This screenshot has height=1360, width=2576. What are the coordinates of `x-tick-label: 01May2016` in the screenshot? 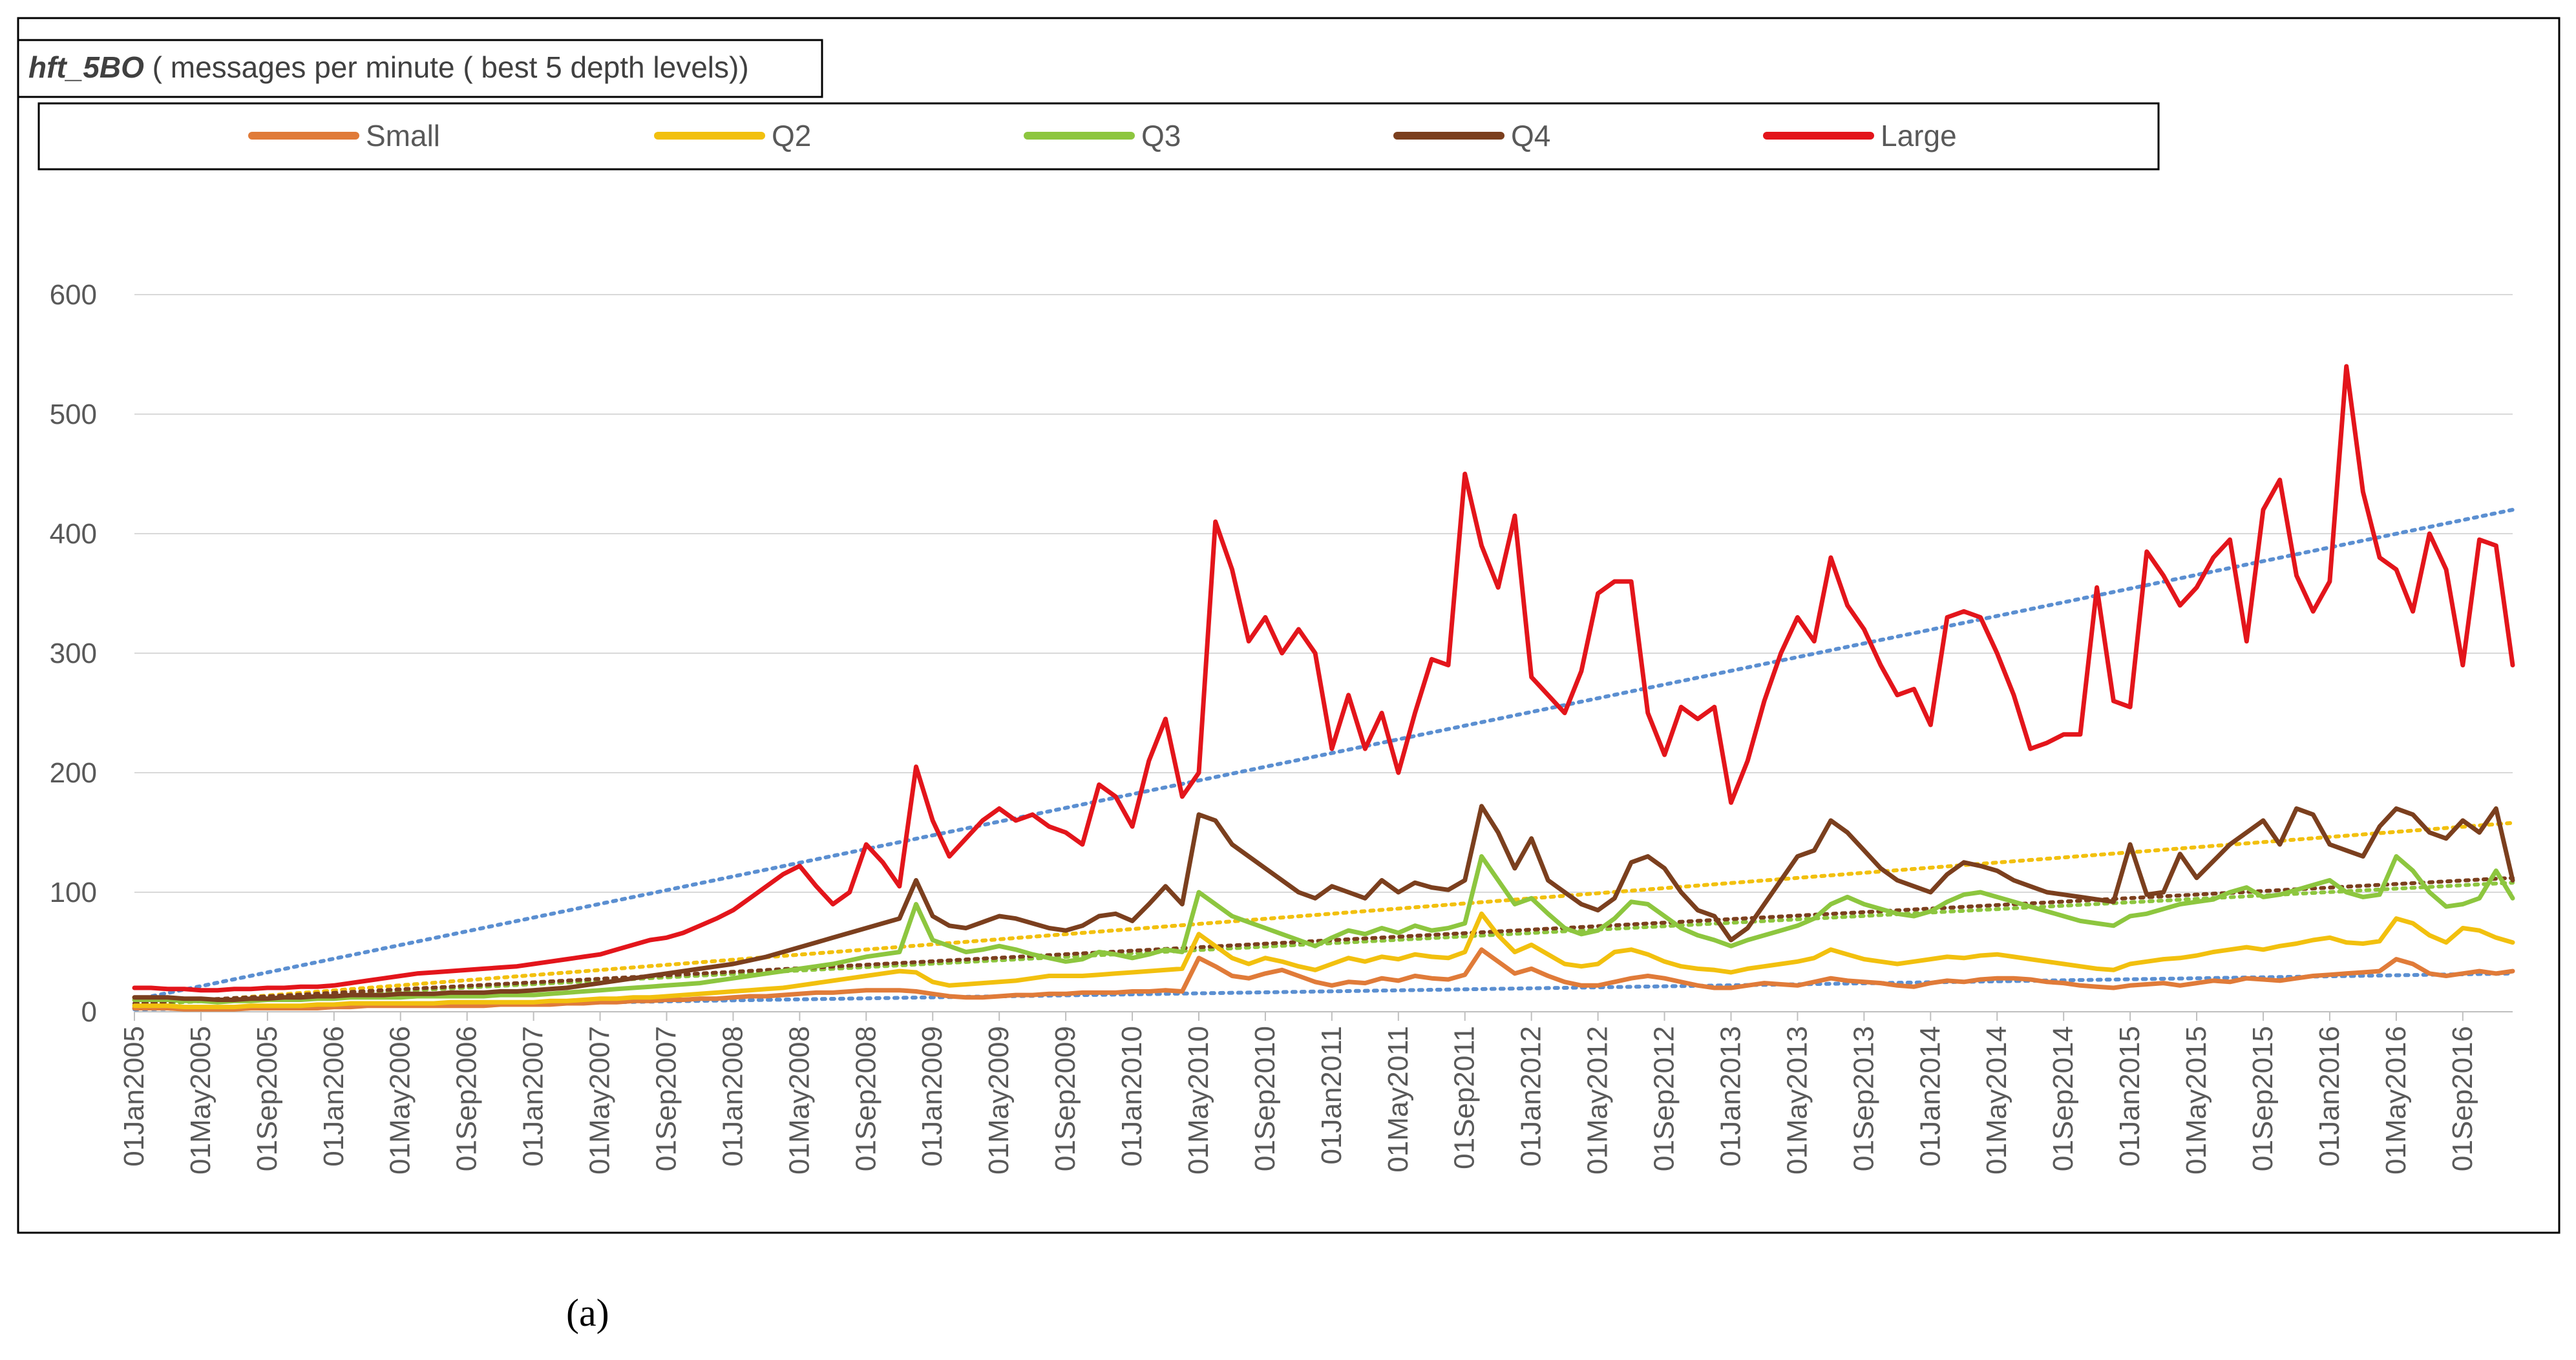 It's located at (2396, 1100).